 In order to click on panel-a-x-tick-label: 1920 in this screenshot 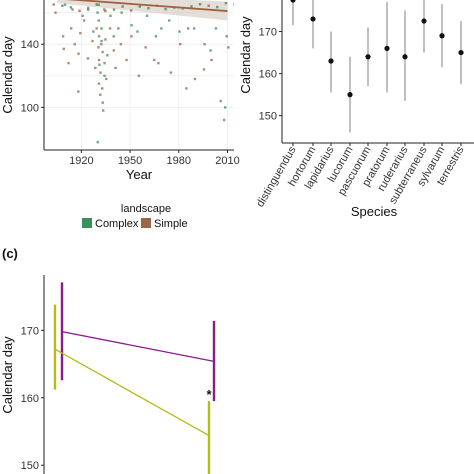, I will do `click(81, 161)`.